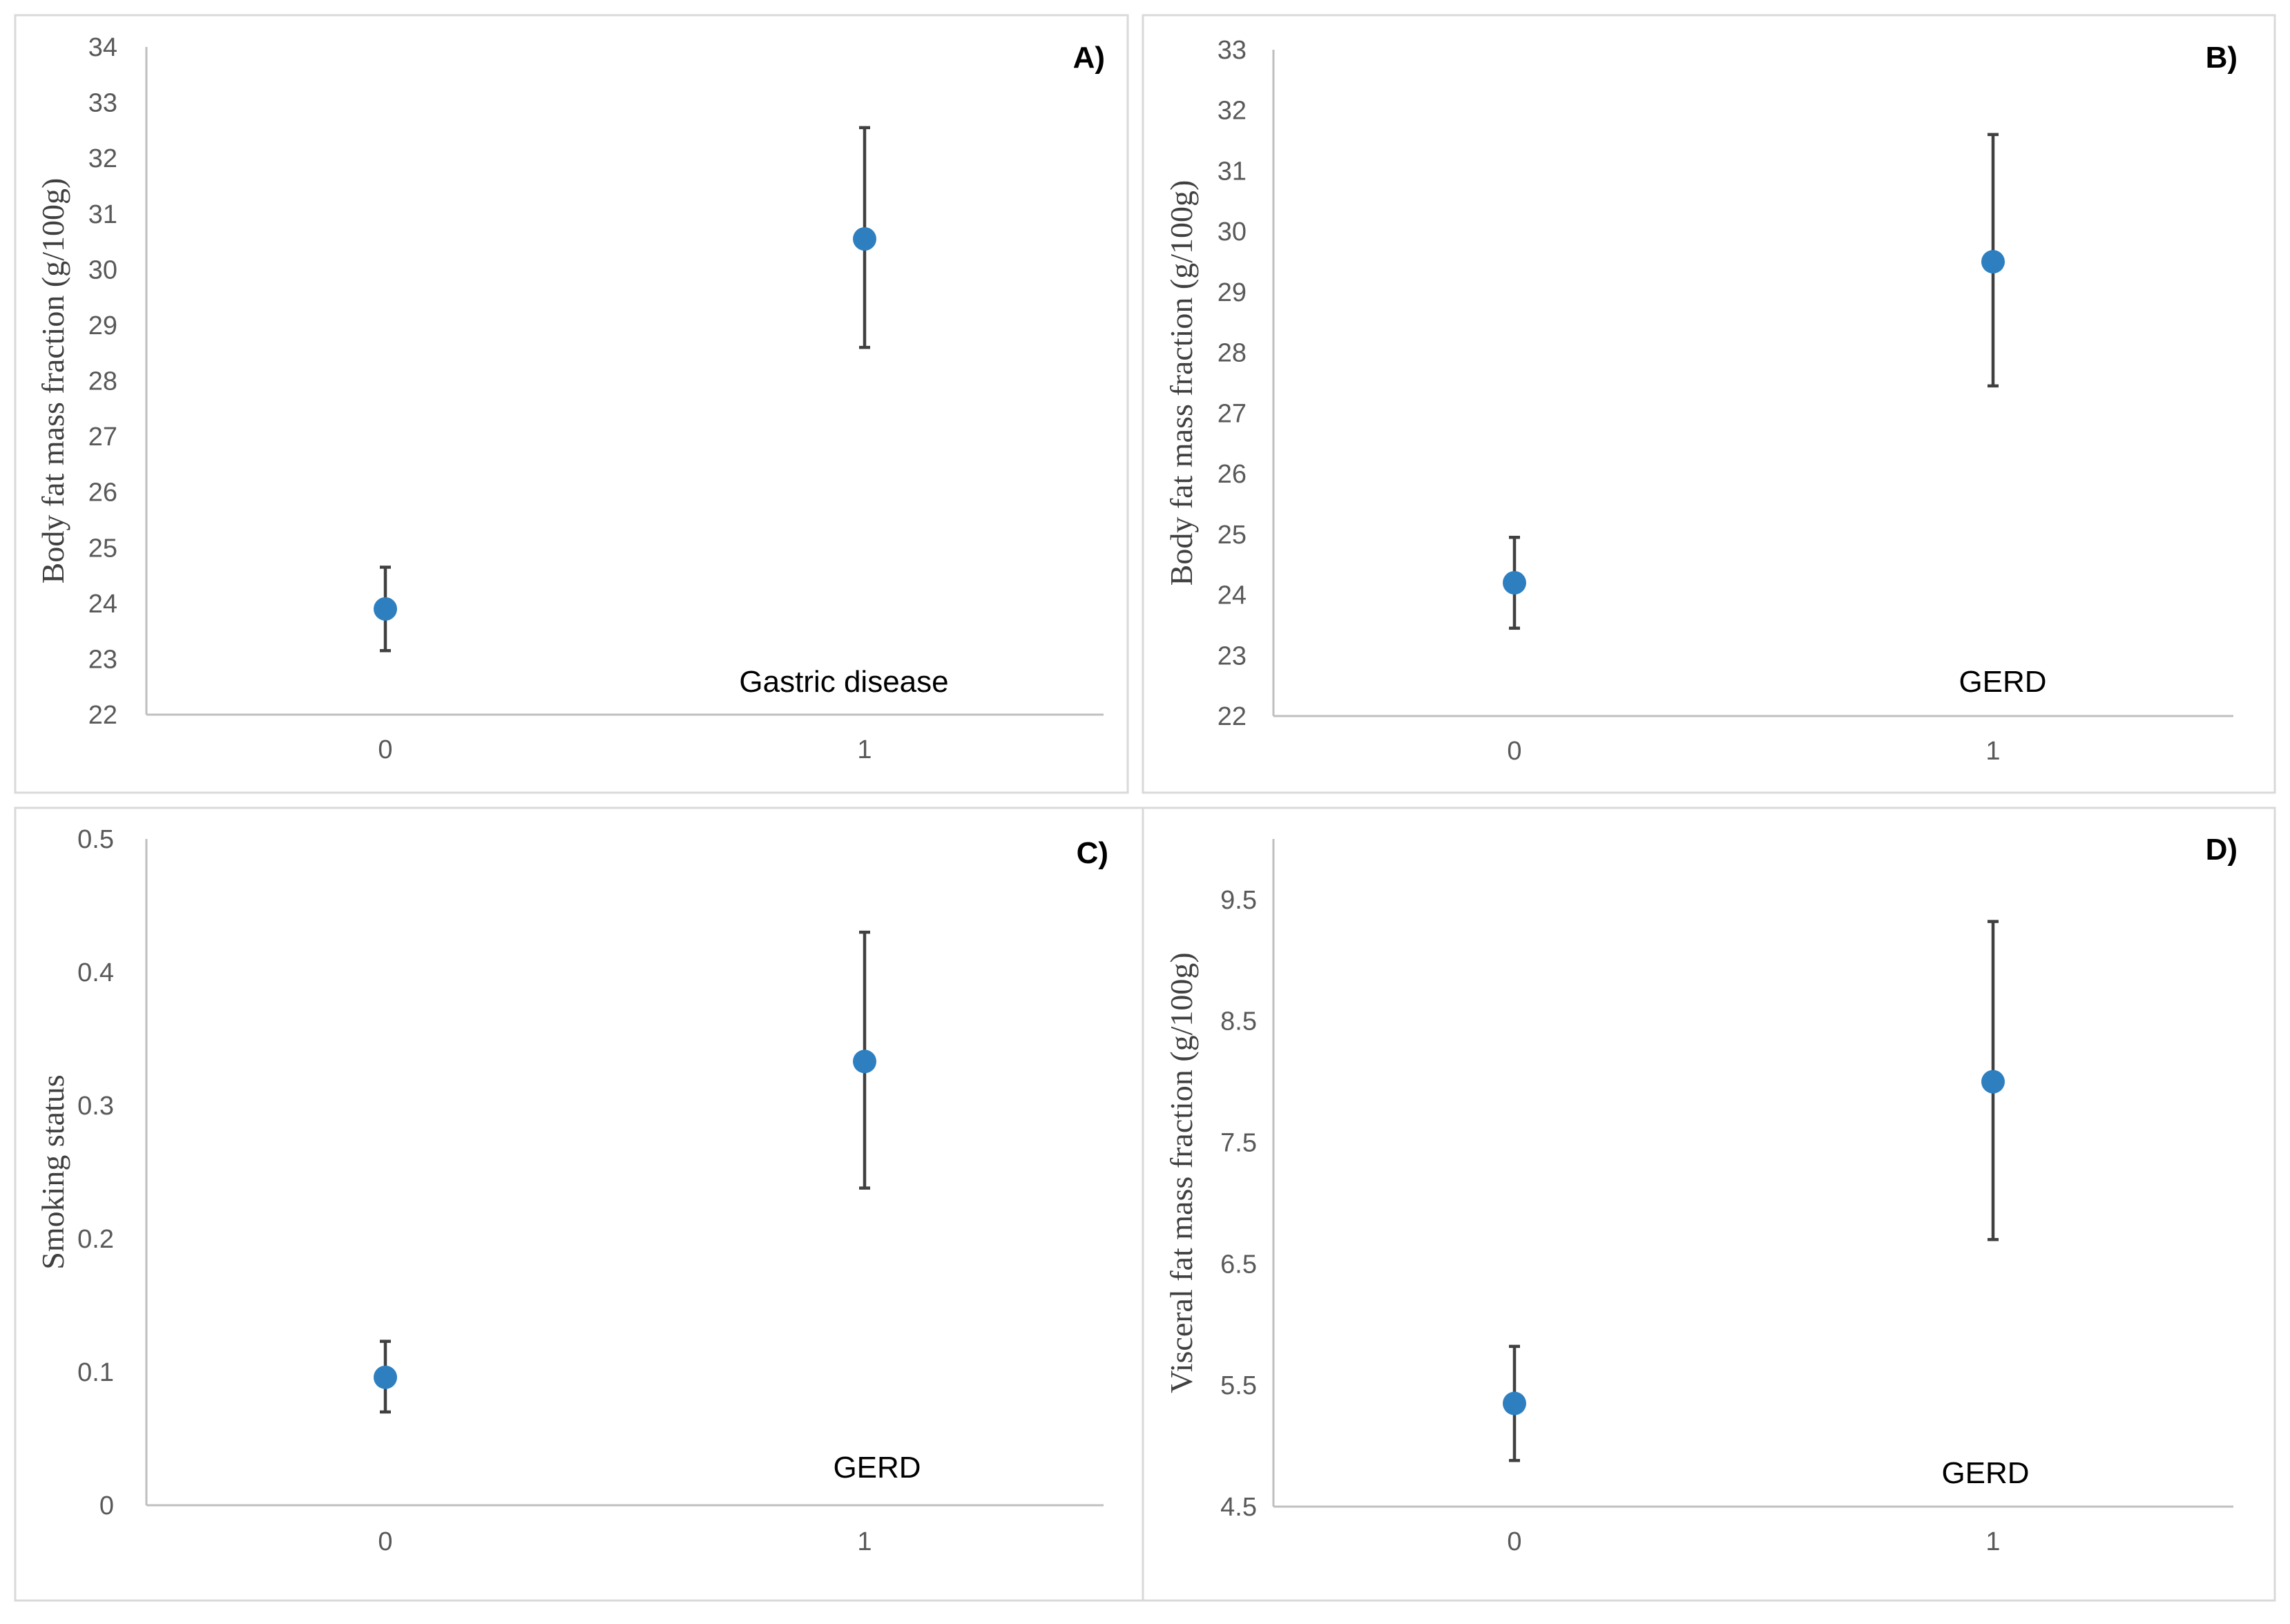 Image resolution: width=2290 pixels, height=1624 pixels. What do you see at coordinates (1181, 1172) in the screenshot?
I see `y-axis-title: Visceral fat mass fraction (g/100g)` at bounding box center [1181, 1172].